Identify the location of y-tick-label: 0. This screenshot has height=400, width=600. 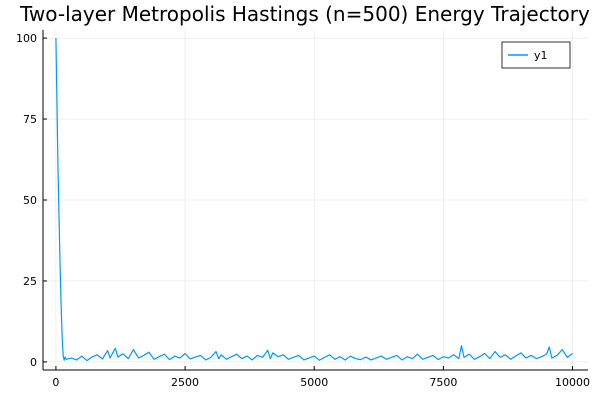
(33, 362).